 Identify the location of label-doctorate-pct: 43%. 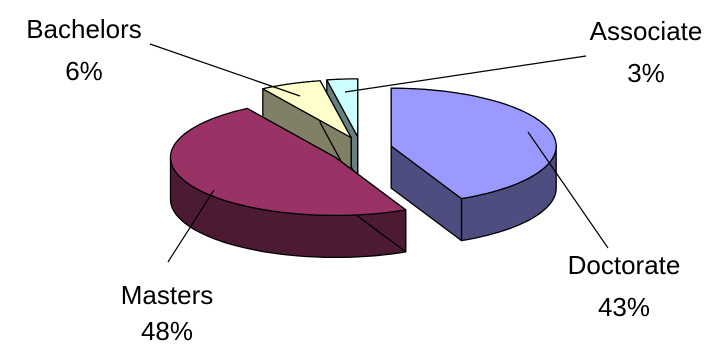
(624, 307).